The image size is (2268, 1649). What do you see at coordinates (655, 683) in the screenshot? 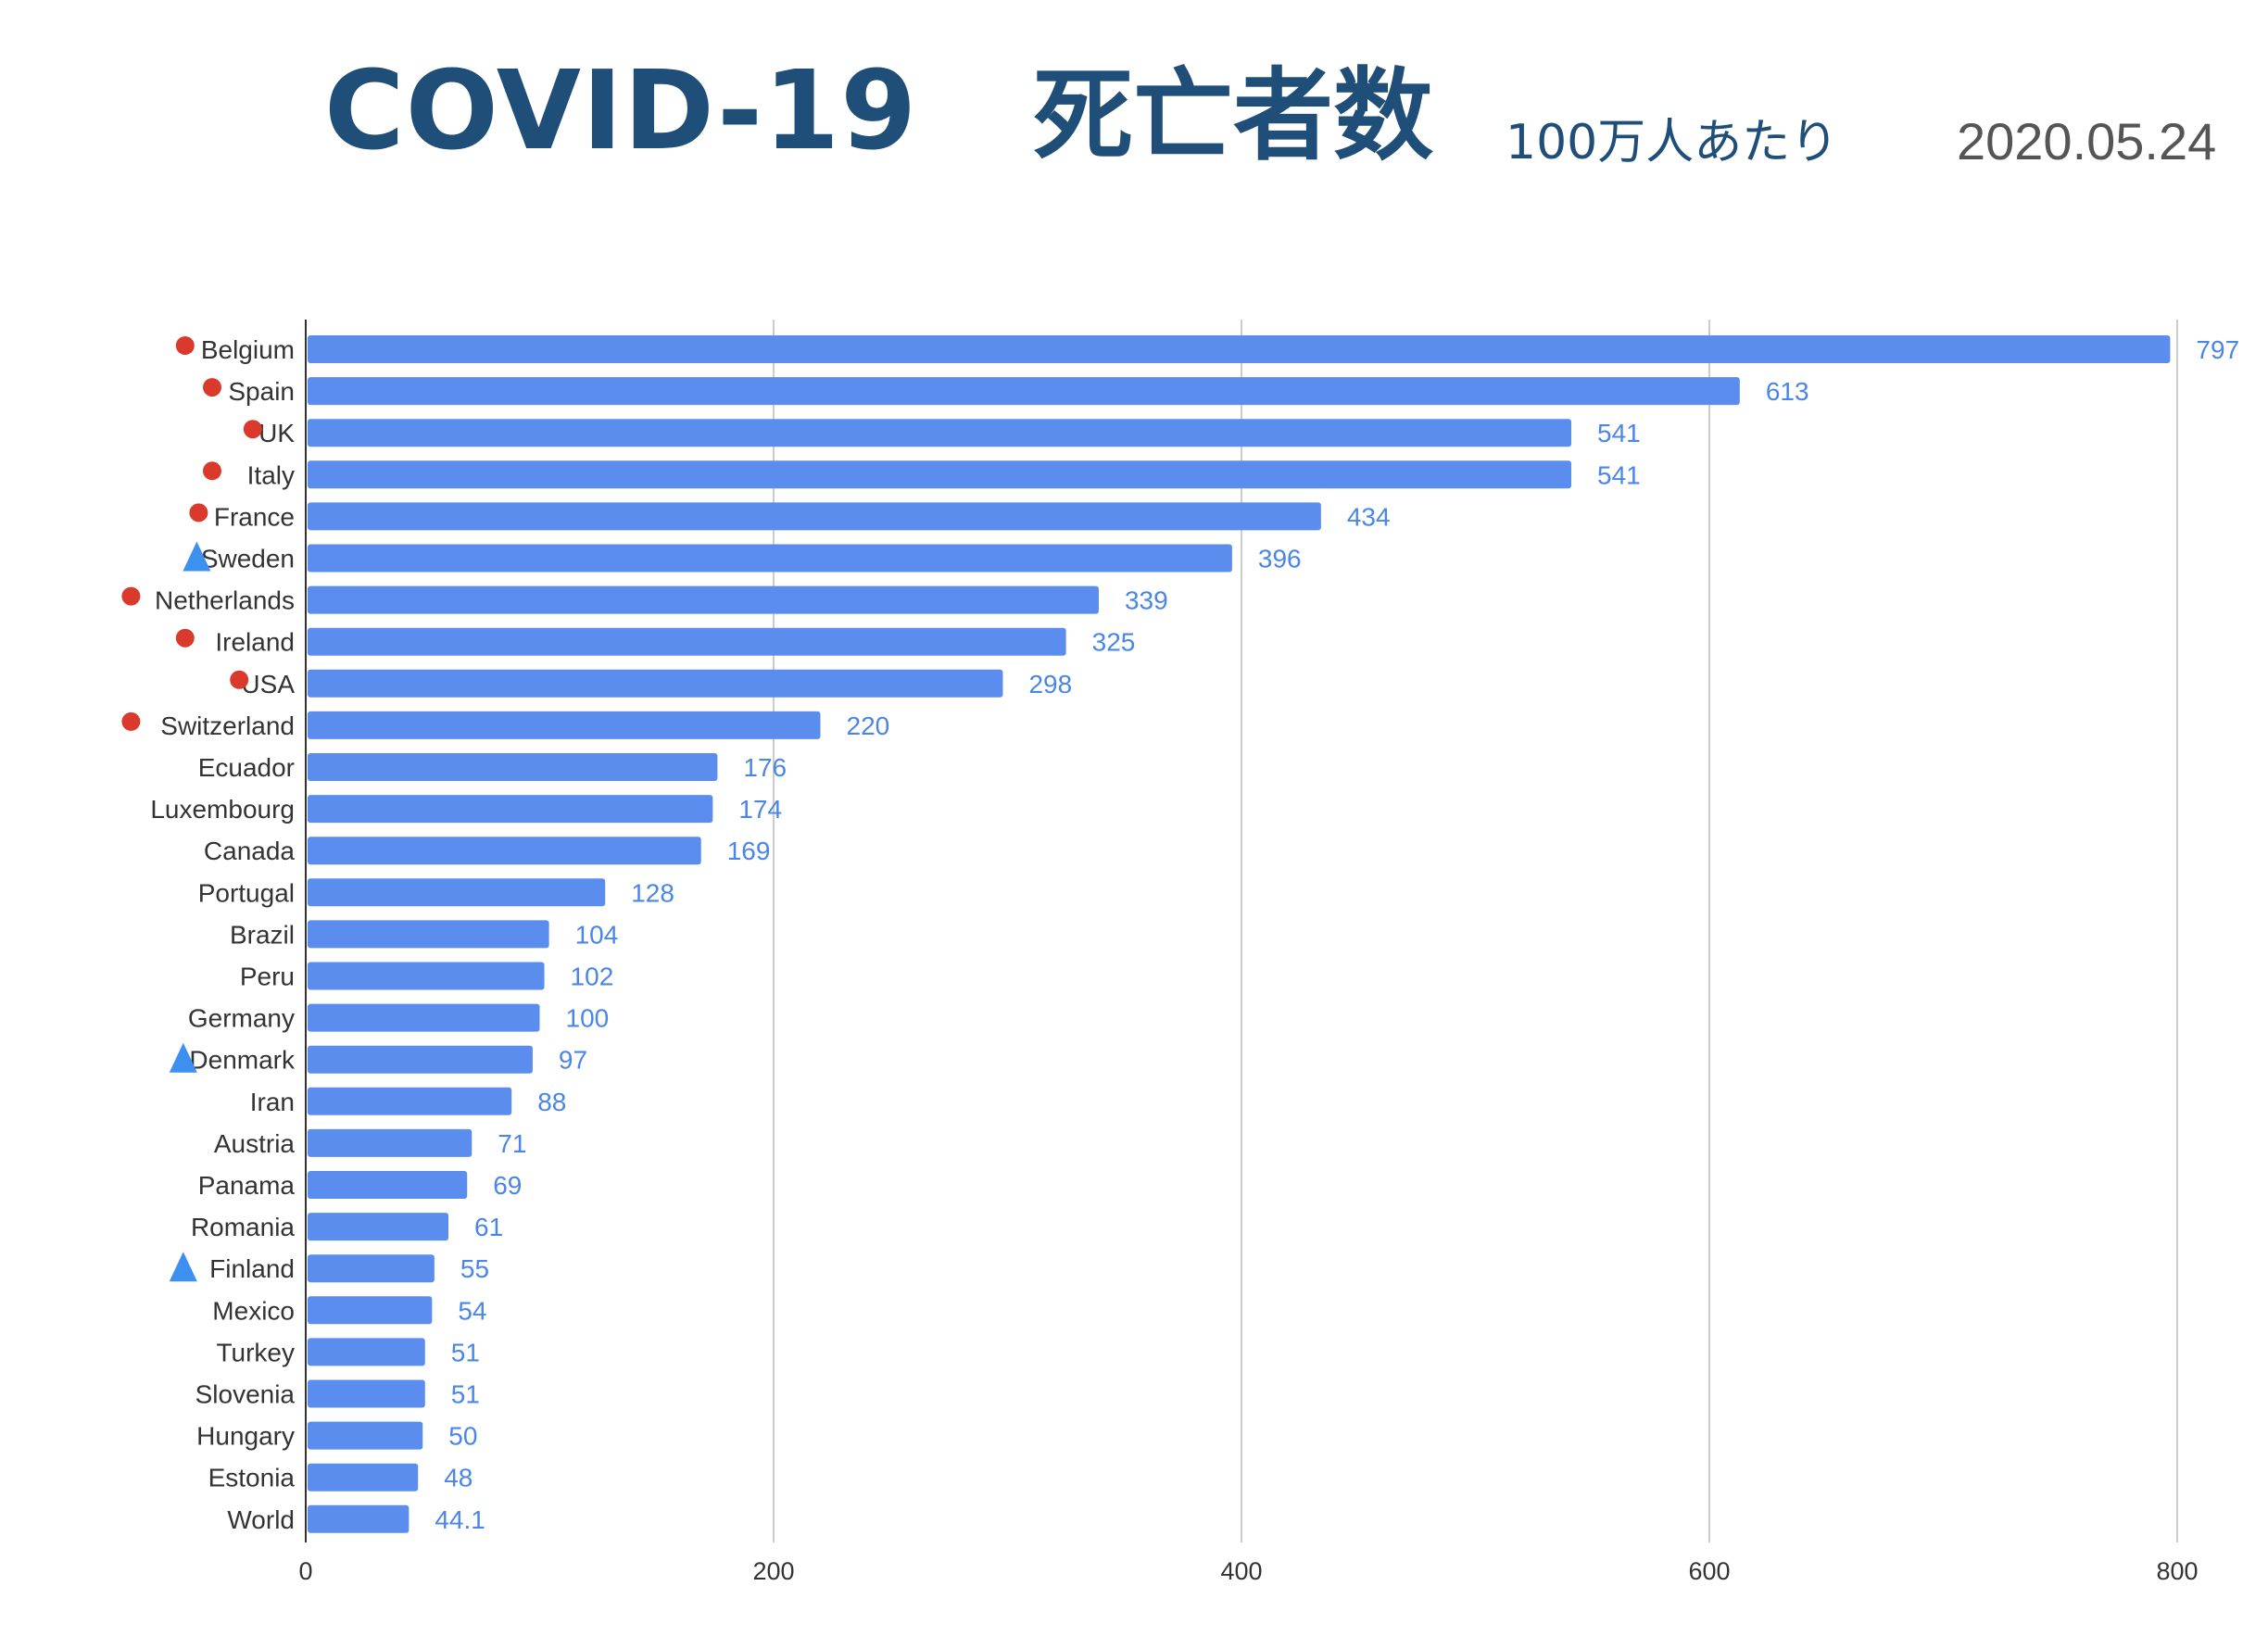
I see `bar-usa` at bounding box center [655, 683].